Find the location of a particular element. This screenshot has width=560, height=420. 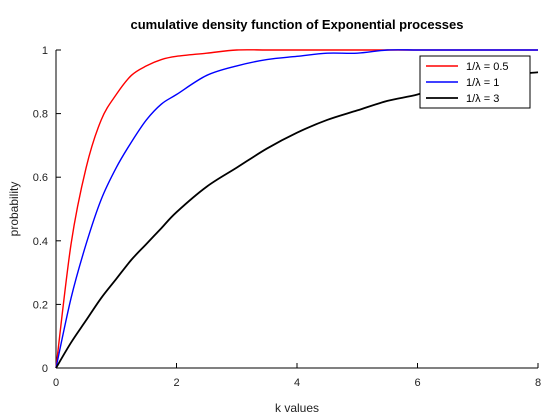

x-tick-label: 8 is located at coordinates (538, 383).